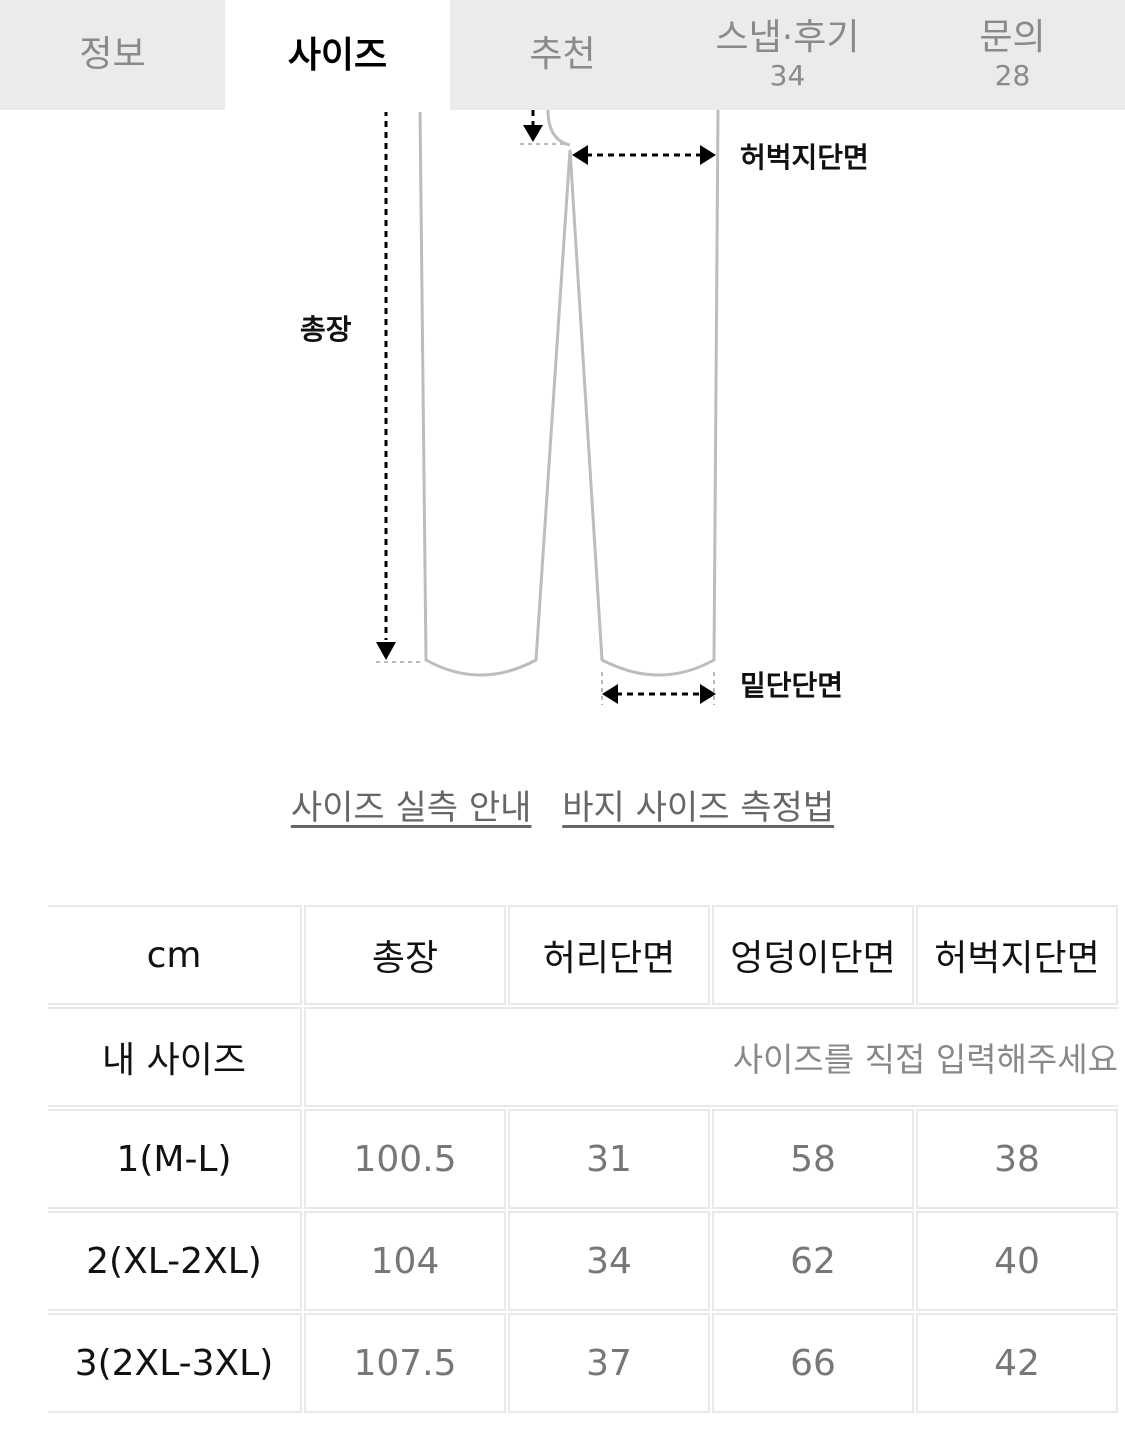 This screenshot has width=1125, height=1449. I want to click on table-row: 2(XL-2XL) 104 34 62 40, so click(583, 1261).